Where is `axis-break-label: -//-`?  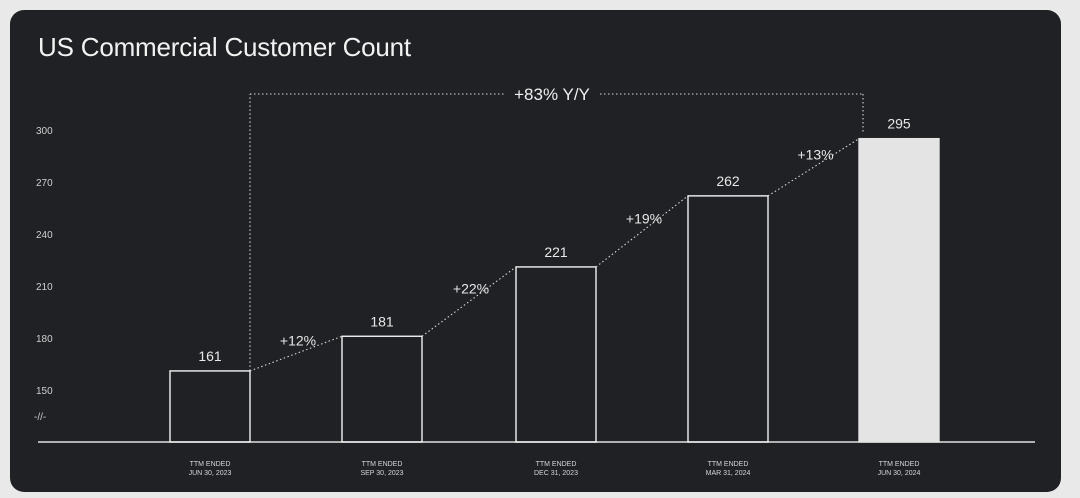 axis-break-label: -//- is located at coordinates (40, 417).